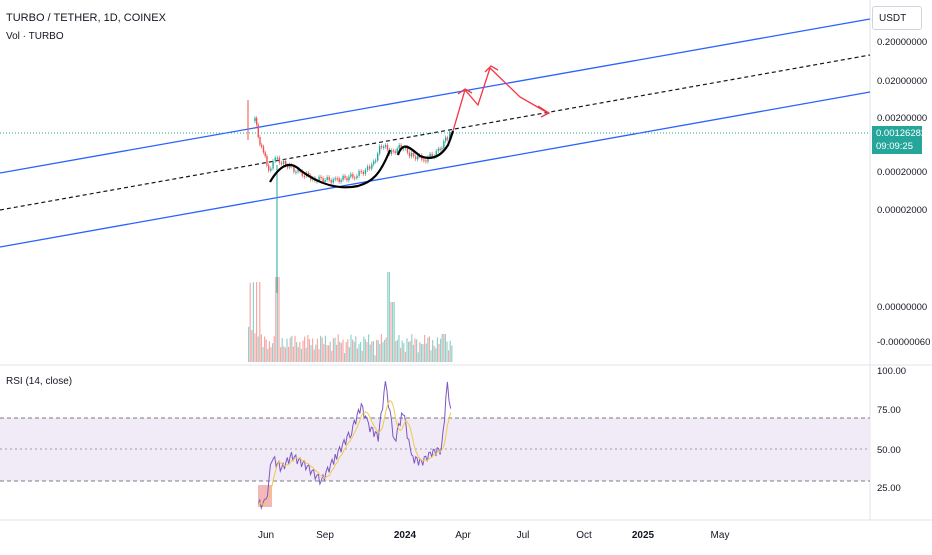 This screenshot has height=555, width=932. What do you see at coordinates (425, 144) in the screenshot?
I see `handle-curve` at bounding box center [425, 144].